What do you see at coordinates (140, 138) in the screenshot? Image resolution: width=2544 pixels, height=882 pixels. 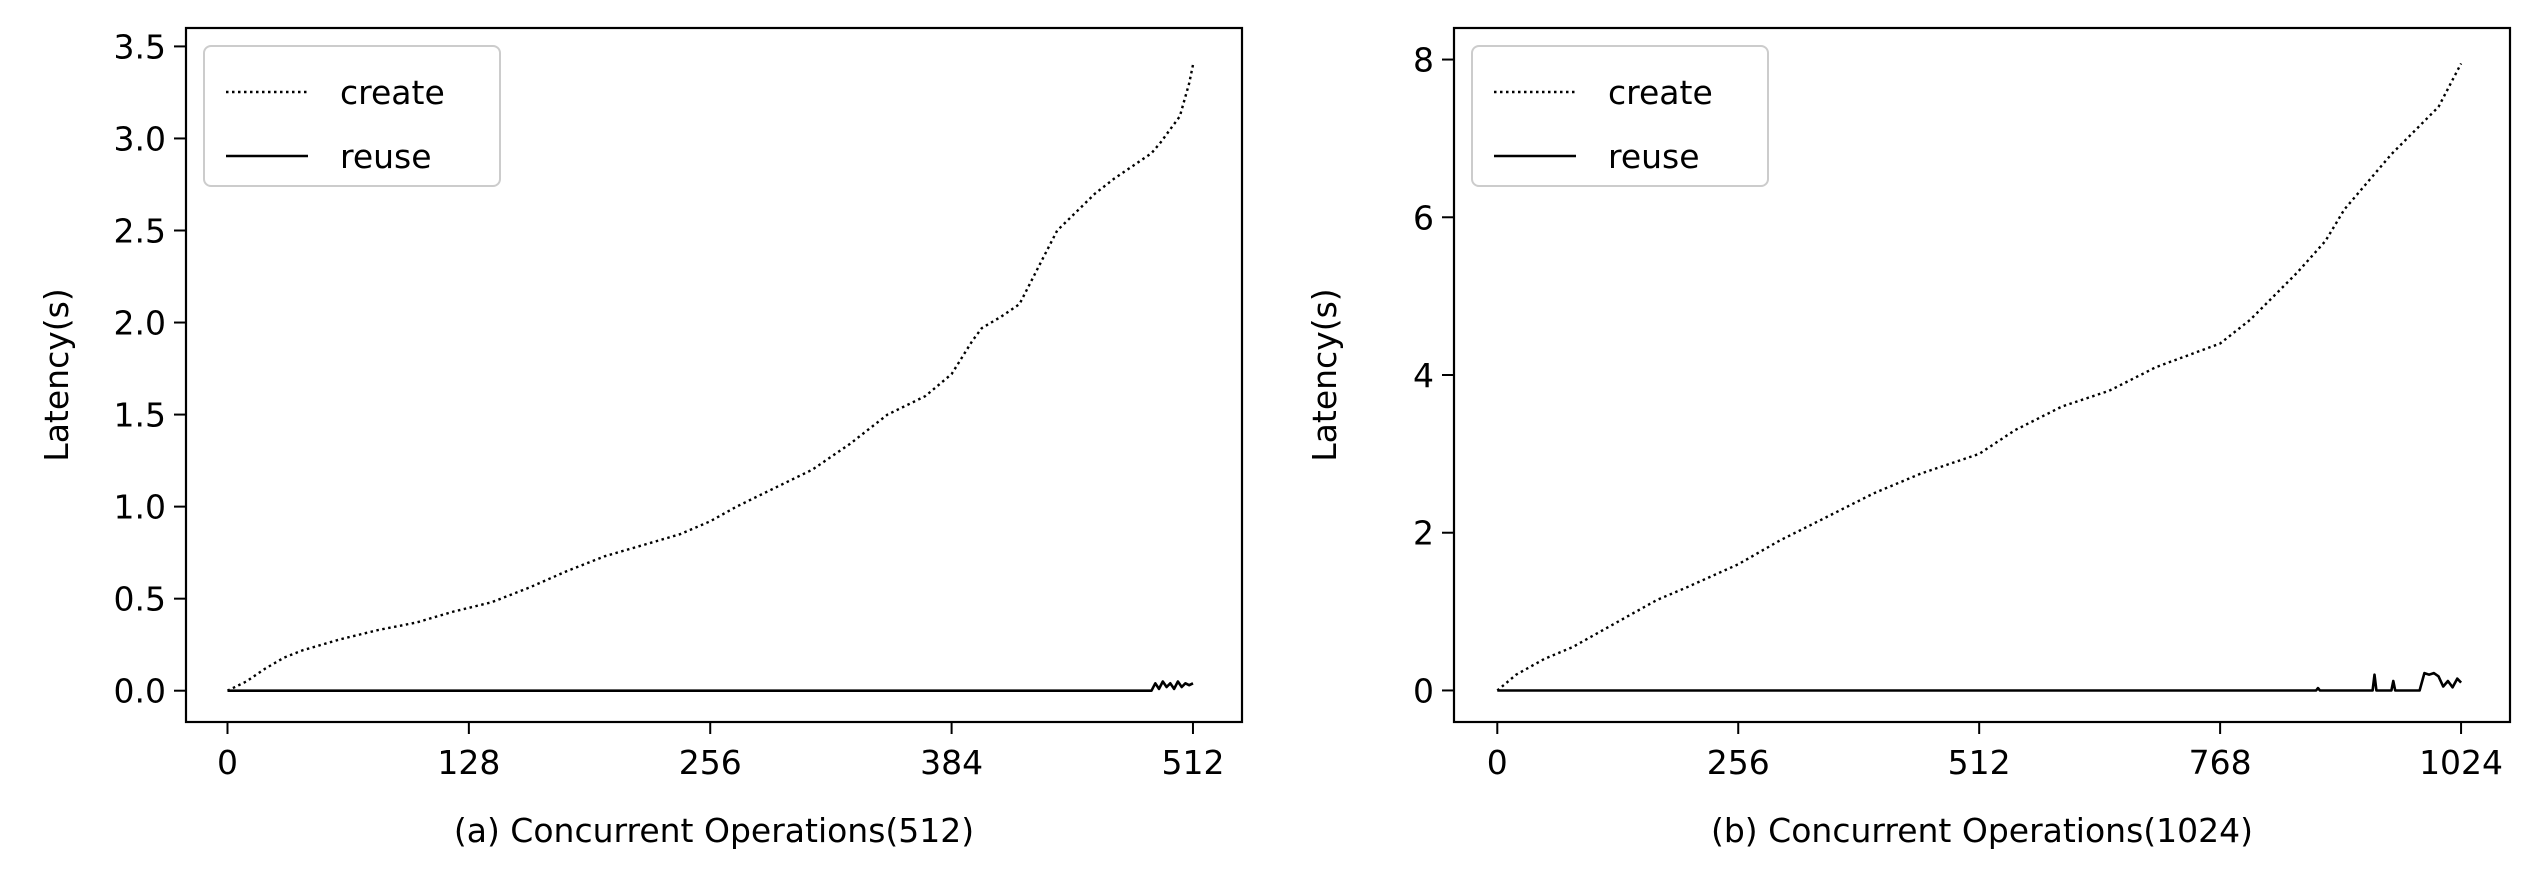 I see `y-tick-label: 3.0` at bounding box center [140, 138].